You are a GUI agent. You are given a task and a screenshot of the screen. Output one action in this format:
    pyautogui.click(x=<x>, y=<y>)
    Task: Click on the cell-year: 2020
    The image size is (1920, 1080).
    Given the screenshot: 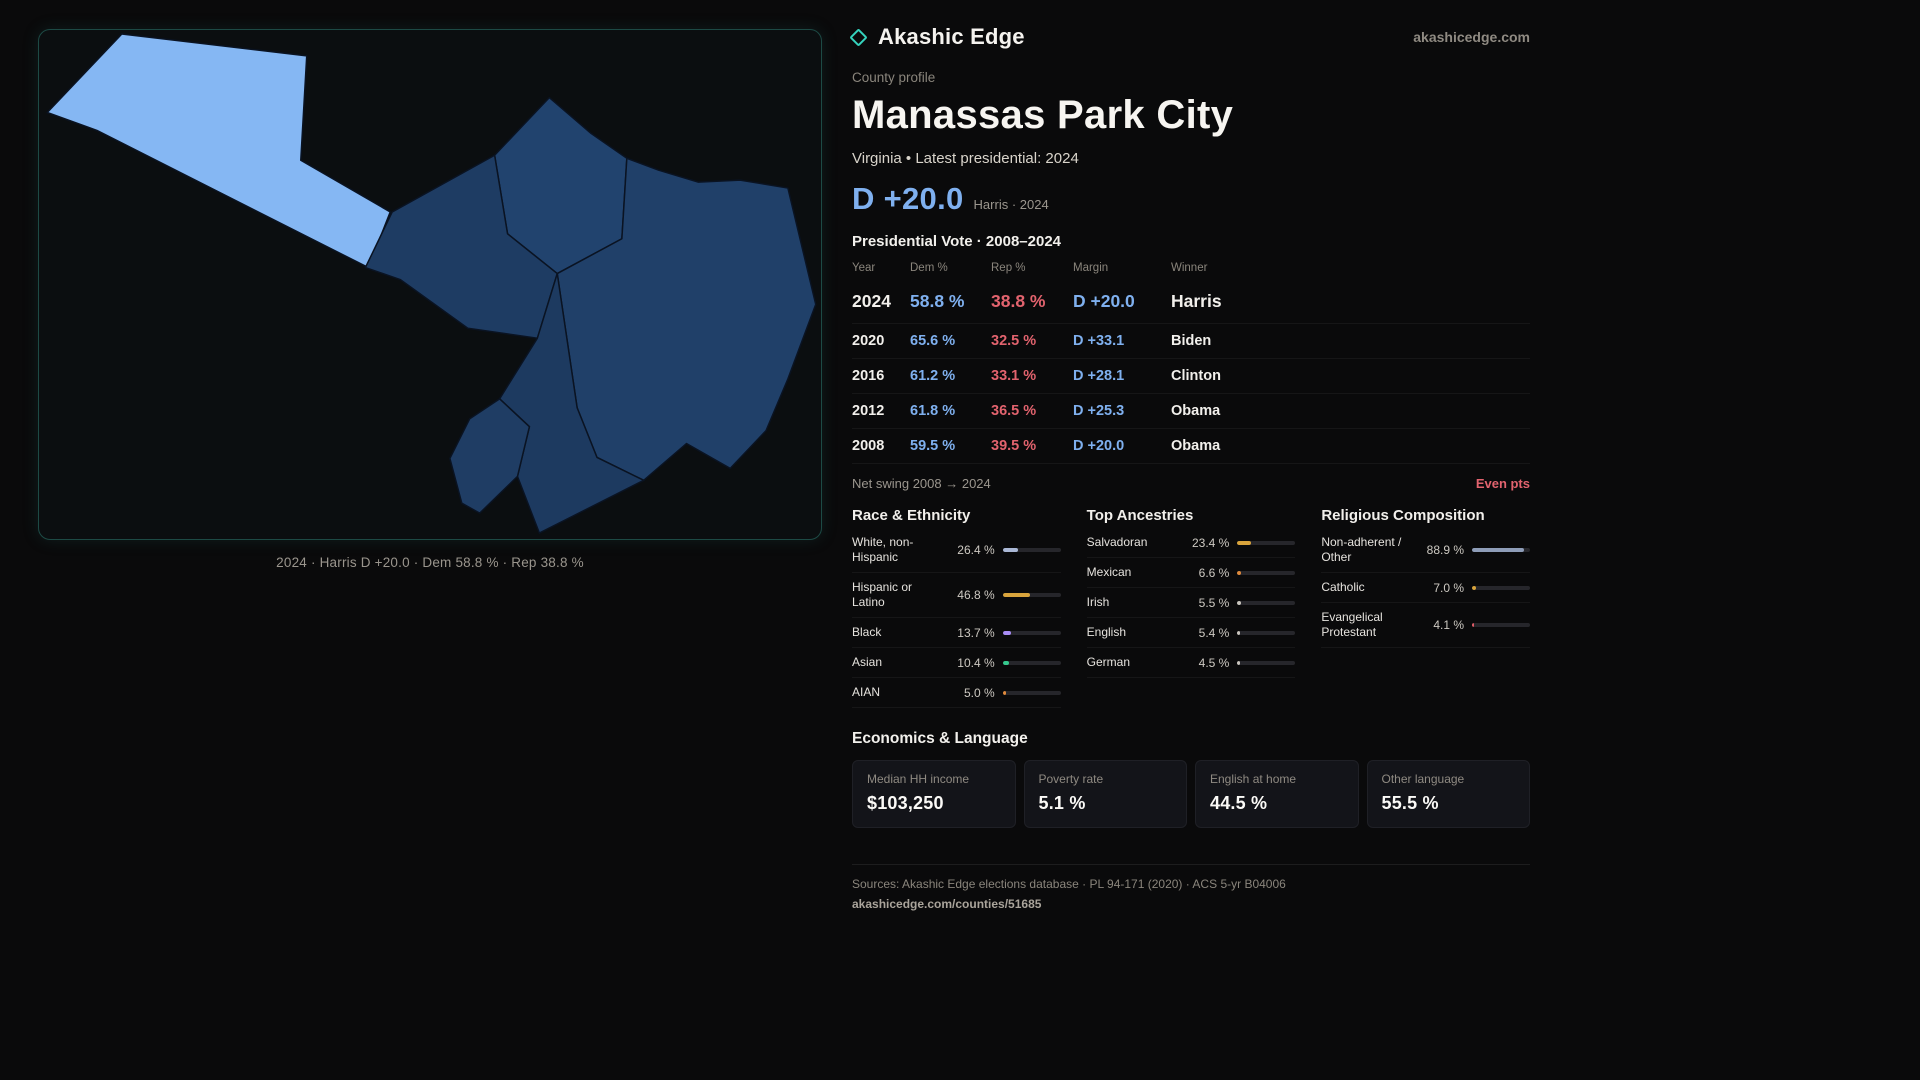 What is the action you would take?
    pyautogui.click(x=868, y=341)
    